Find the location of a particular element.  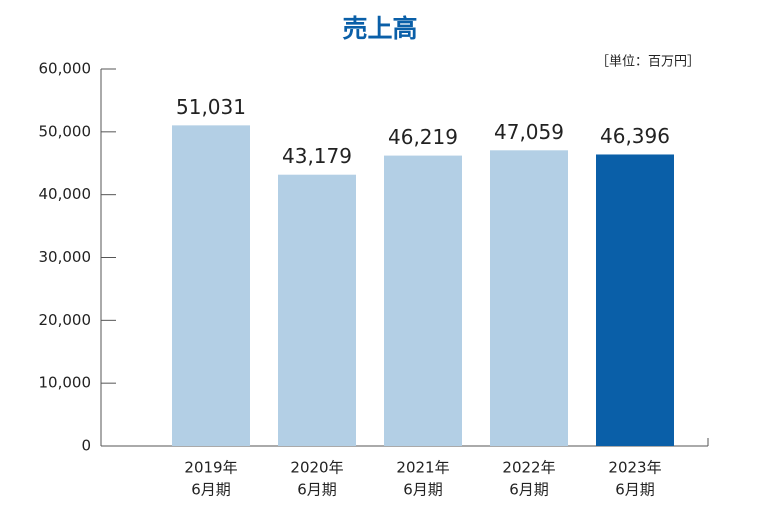

y-tick-label: 50,000 is located at coordinates (65, 131).